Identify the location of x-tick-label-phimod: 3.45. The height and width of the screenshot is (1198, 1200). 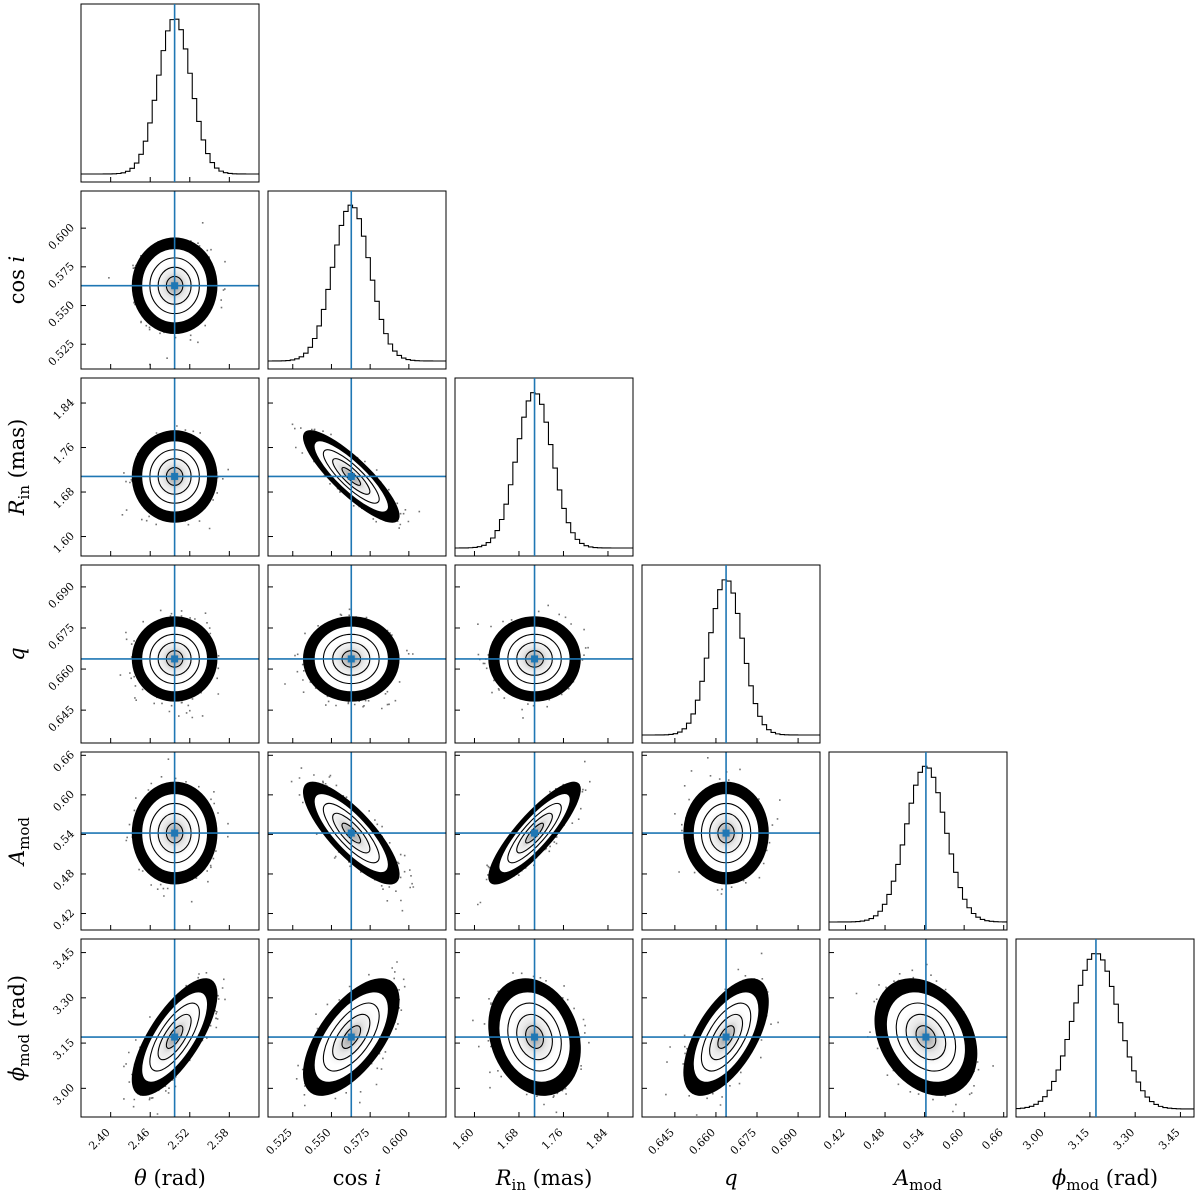
(1169, 1139).